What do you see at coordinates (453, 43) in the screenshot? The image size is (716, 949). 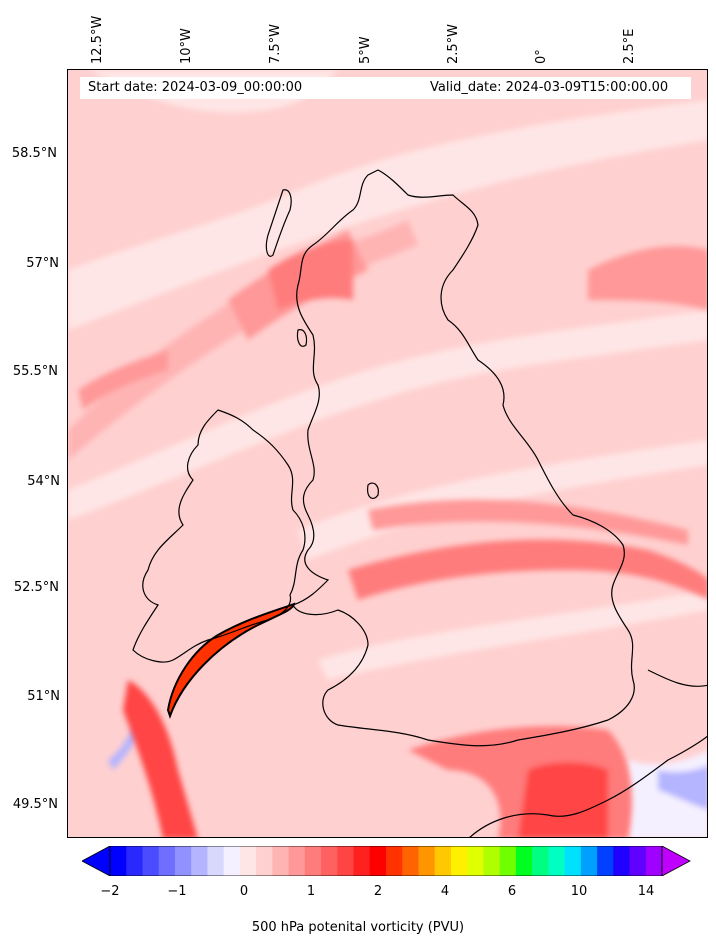 I see `lon-label-2-5w: 2.5°W` at bounding box center [453, 43].